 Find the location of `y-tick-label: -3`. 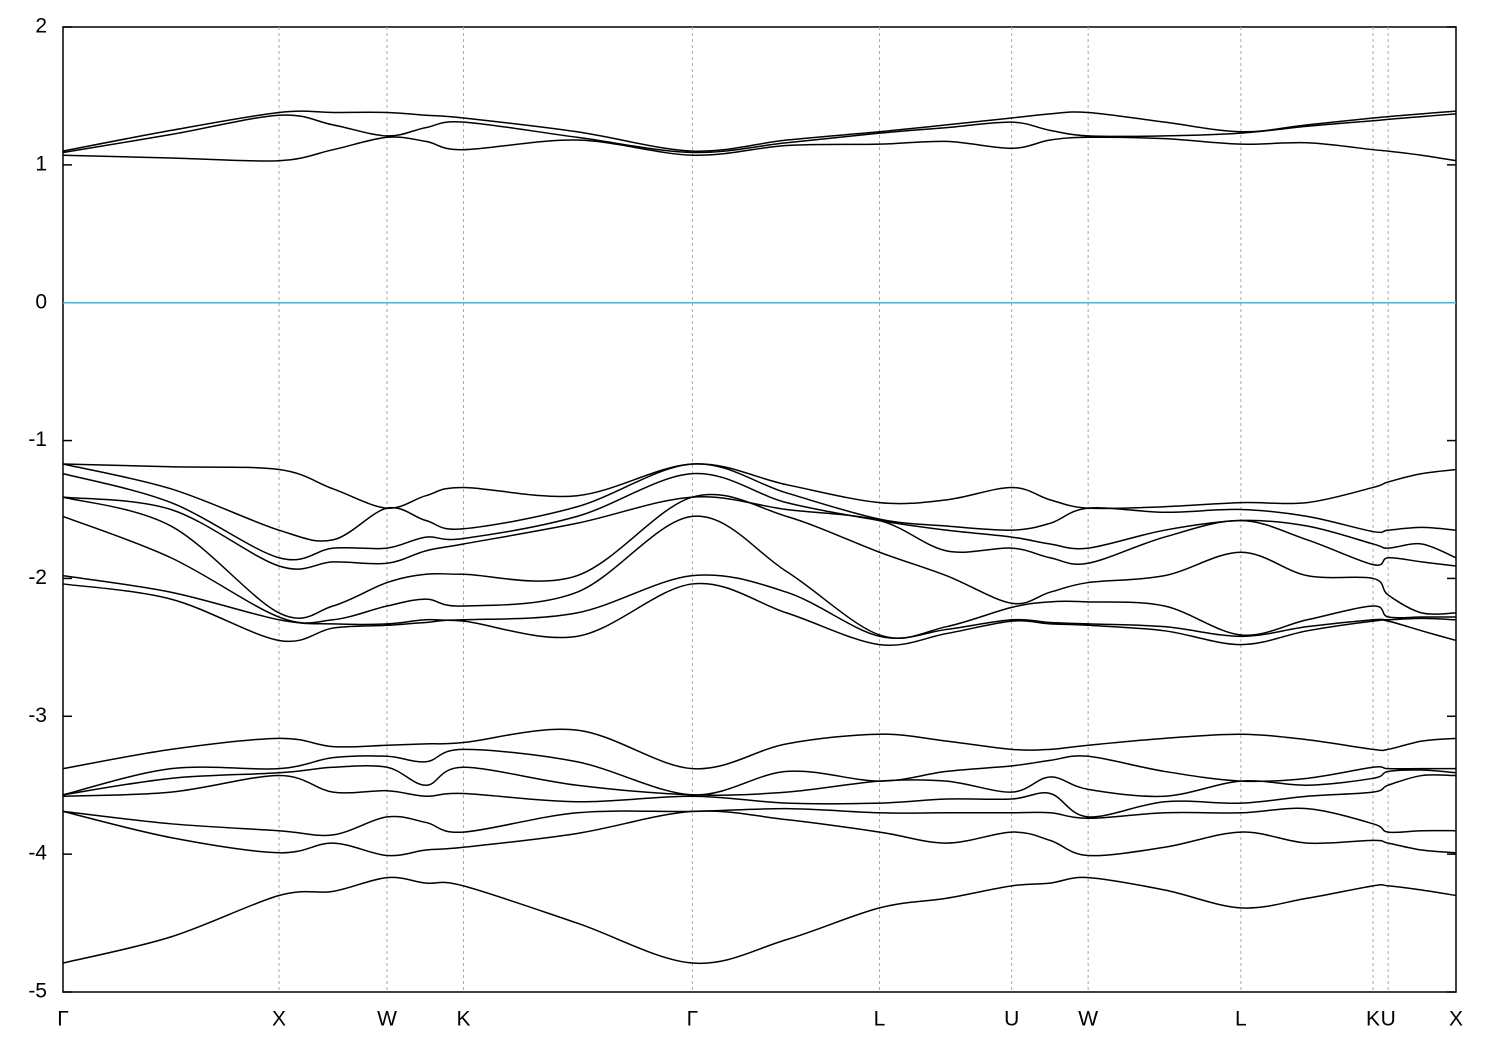

y-tick-label: -3 is located at coordinates (37, 715).